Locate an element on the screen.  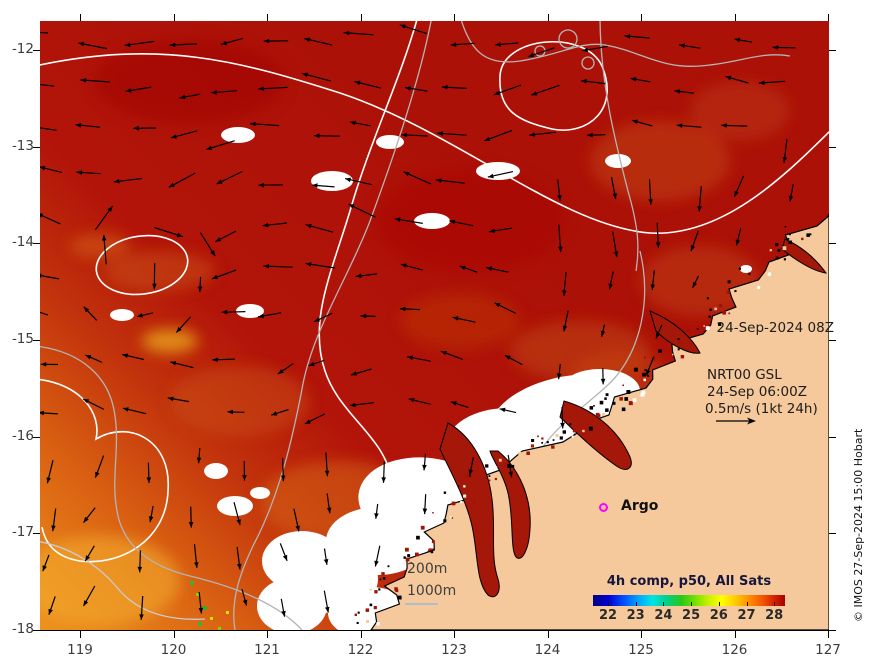
colorbar-tick-label: 24 is located at coordinates (663, 615).